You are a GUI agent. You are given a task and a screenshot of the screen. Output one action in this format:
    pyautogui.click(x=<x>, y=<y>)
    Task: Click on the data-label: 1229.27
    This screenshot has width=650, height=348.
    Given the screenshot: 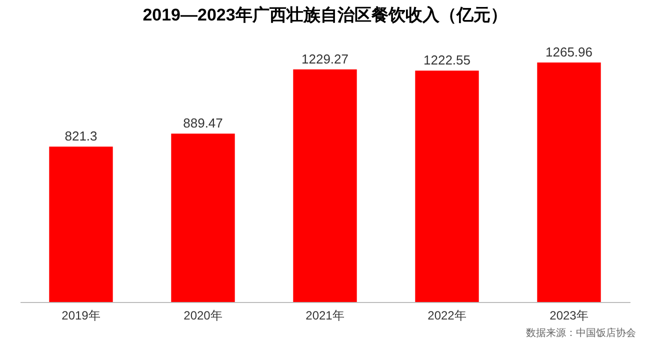 What is the action you would take?
    pyautogui.click(x=325, y=58)
    